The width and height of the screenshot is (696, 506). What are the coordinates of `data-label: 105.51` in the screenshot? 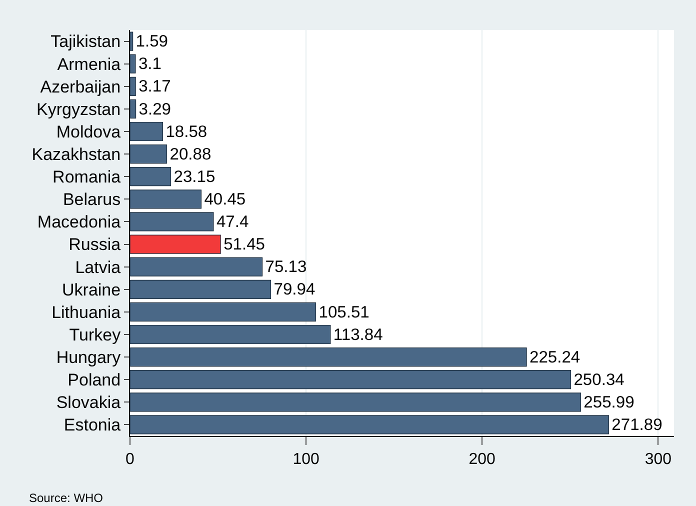 It's located at (344, 312).